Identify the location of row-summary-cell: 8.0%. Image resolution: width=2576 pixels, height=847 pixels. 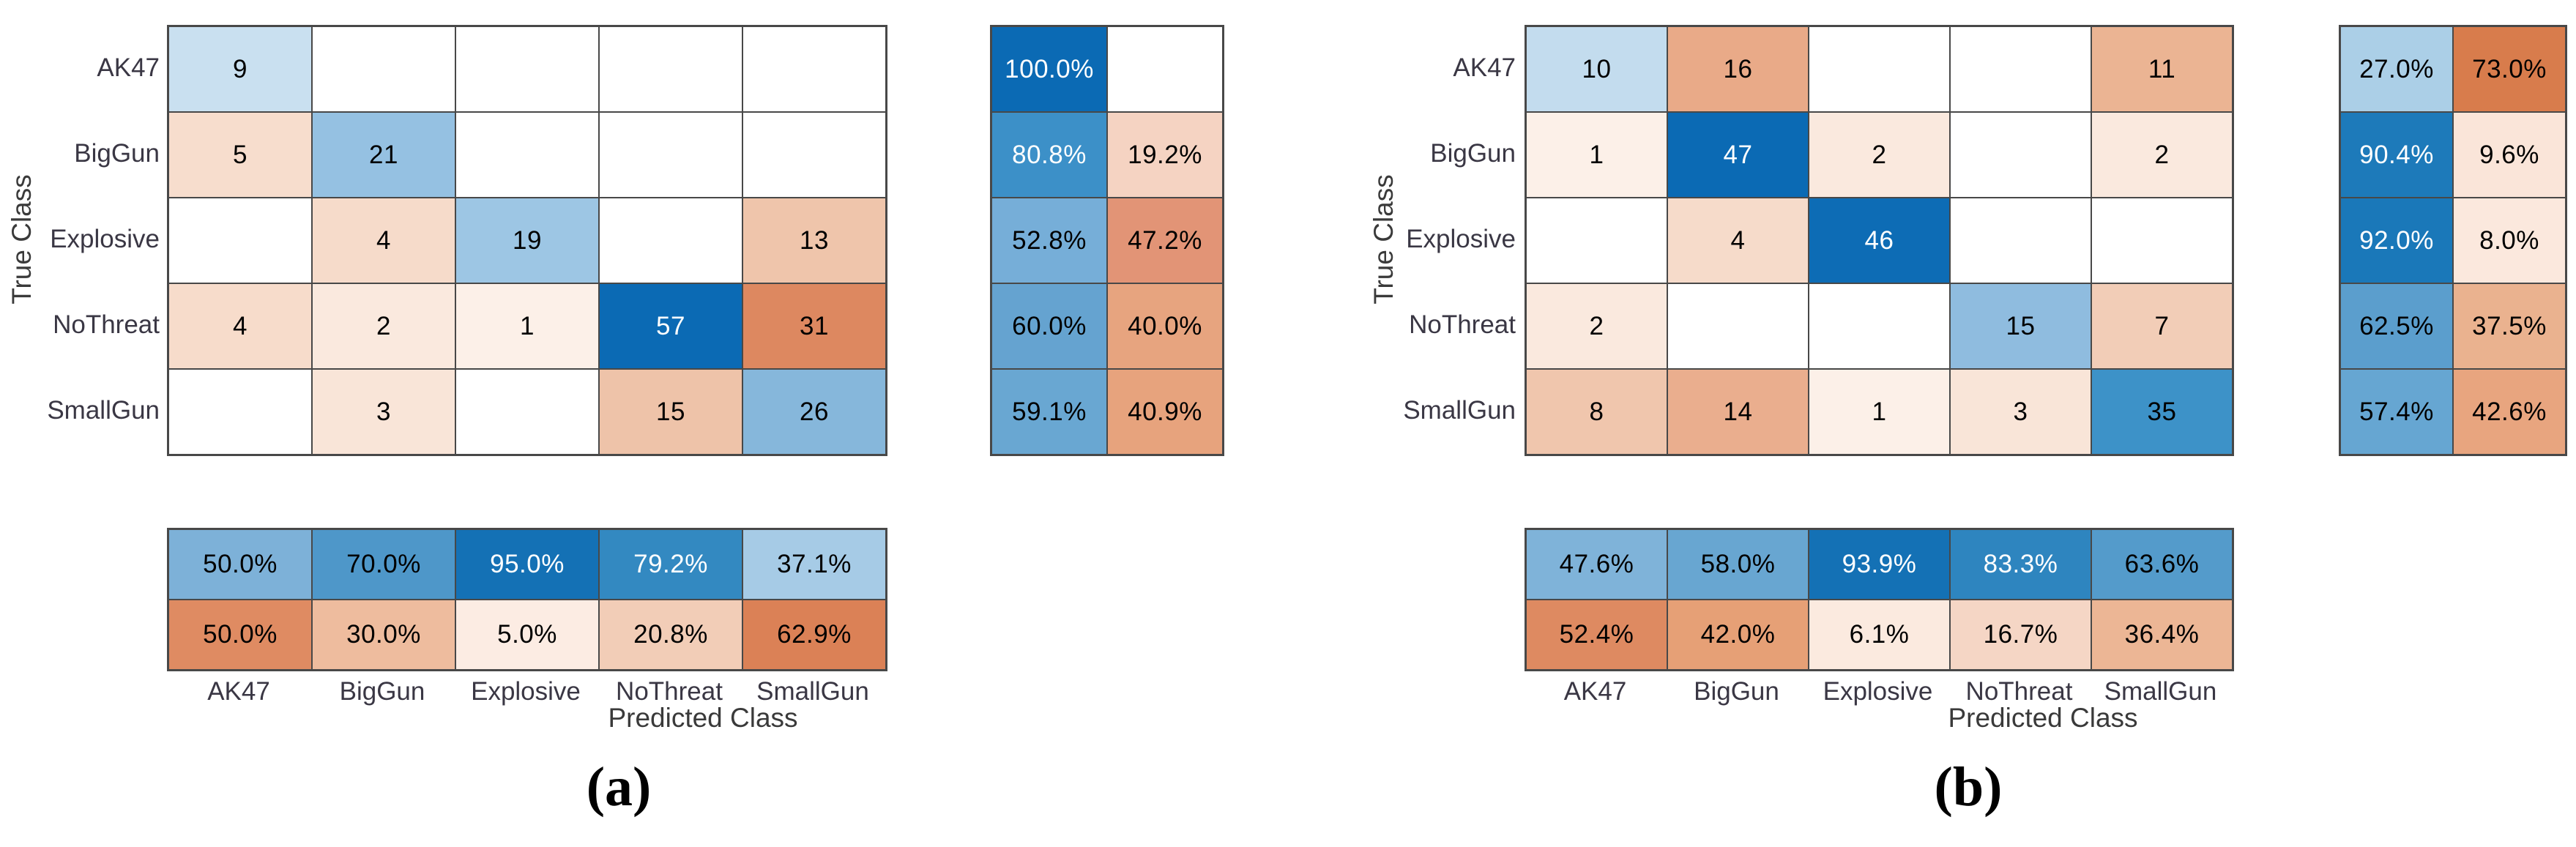
(2509, 240).